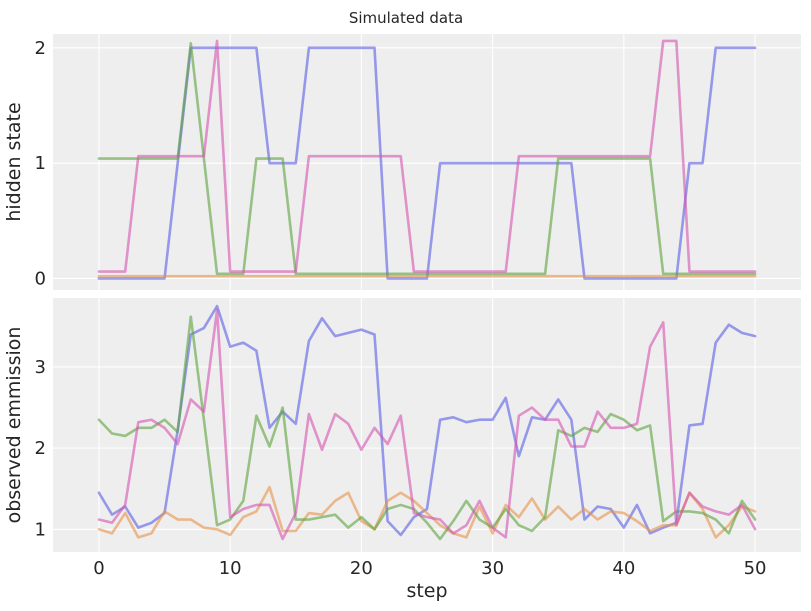  Describe the element at coordinates (426, 591) in the screenshot. I see `x-axis-label: step` at that location.